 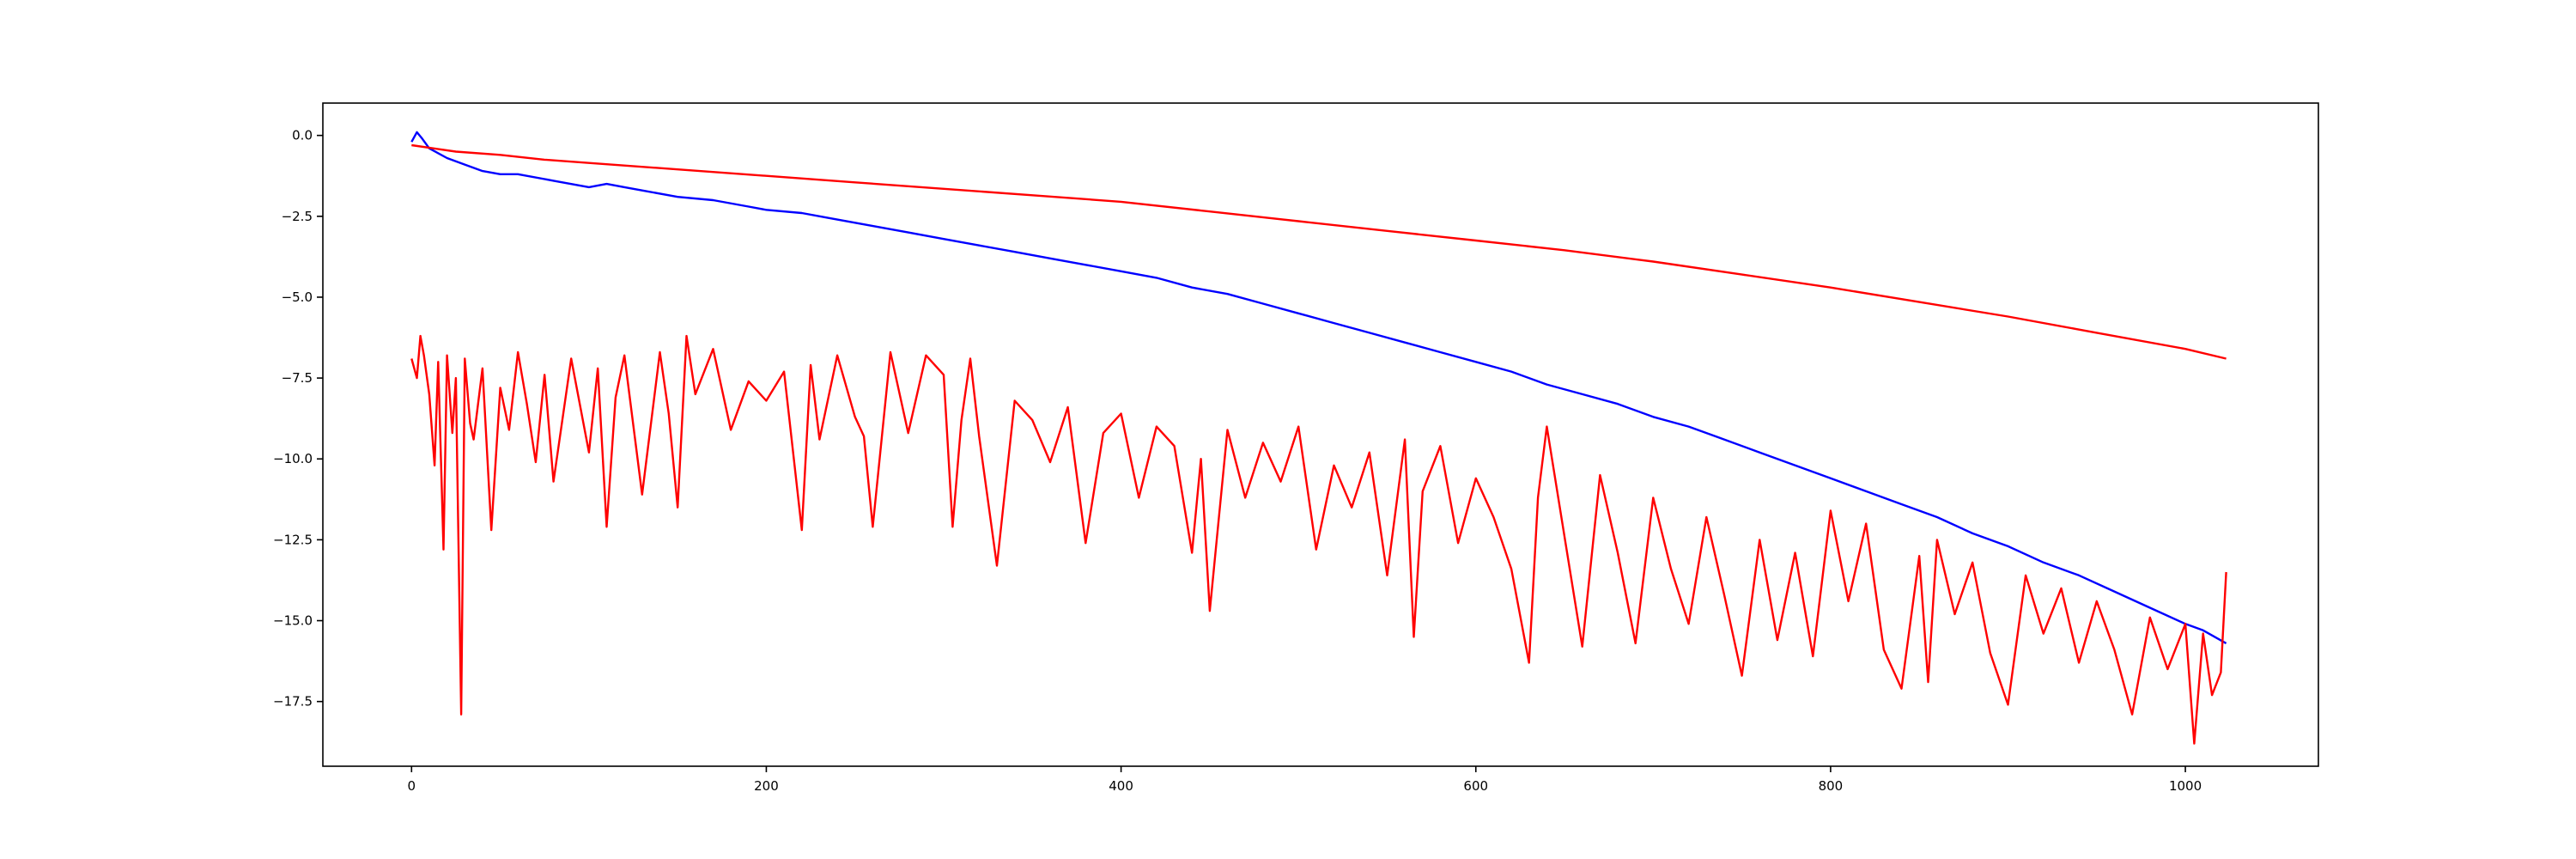 What do you see at coordinates (2185, 786) in the screenshot?
I see `x-tick-label: 1000` at bounding box center [2185, 786].